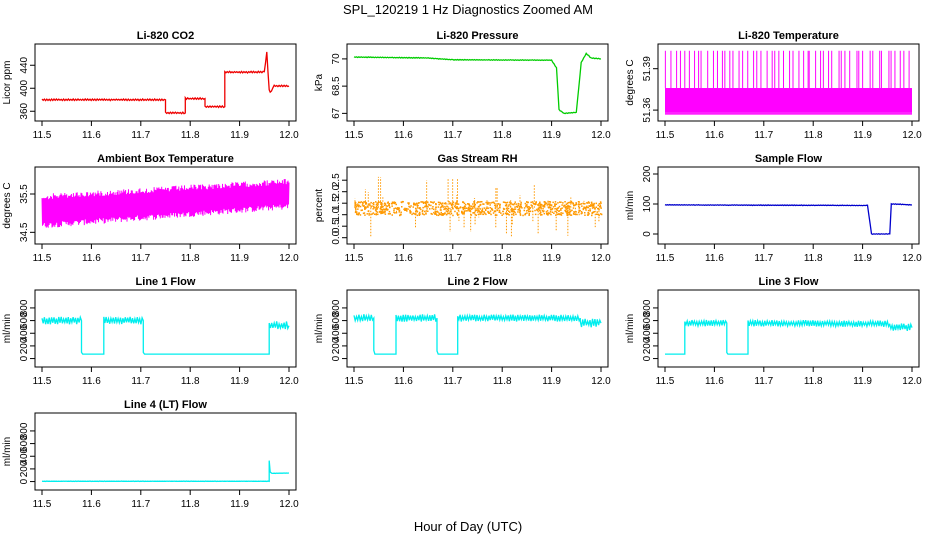 The height and width of the screenshot is (540, 936). Describe the element at coordinates (24, 64) in the screenshot. I see `y-tick-label: 440` at that location.